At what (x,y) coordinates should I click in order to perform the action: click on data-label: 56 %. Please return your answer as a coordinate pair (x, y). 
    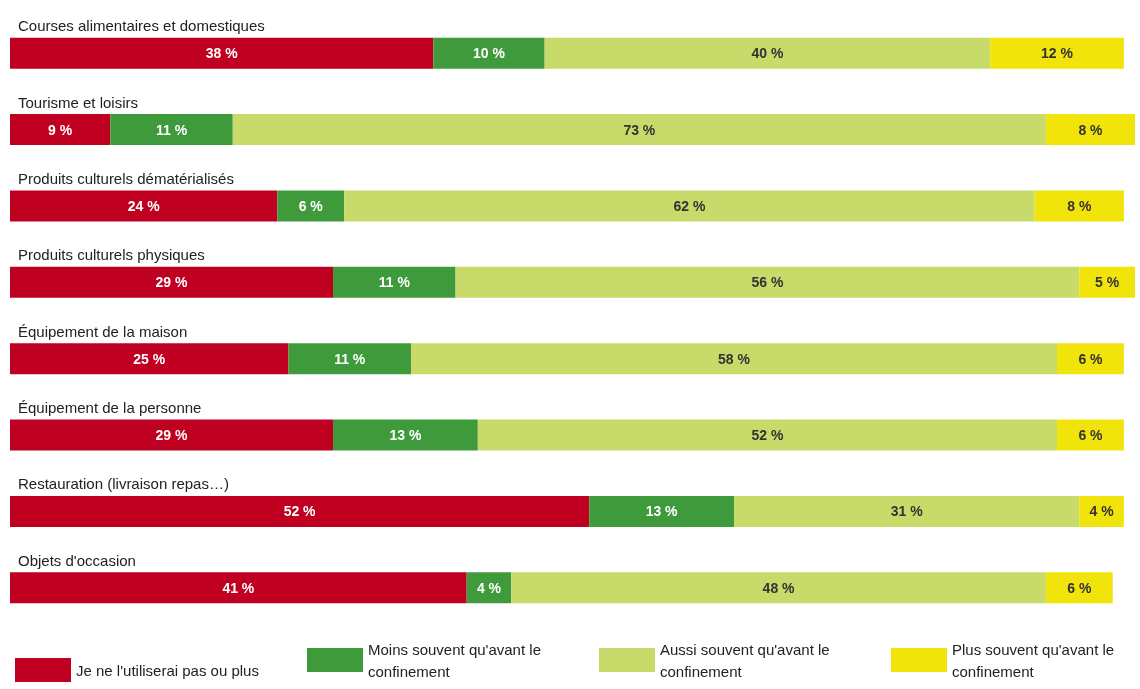
    Looking at the image, I should click on (767, 282).